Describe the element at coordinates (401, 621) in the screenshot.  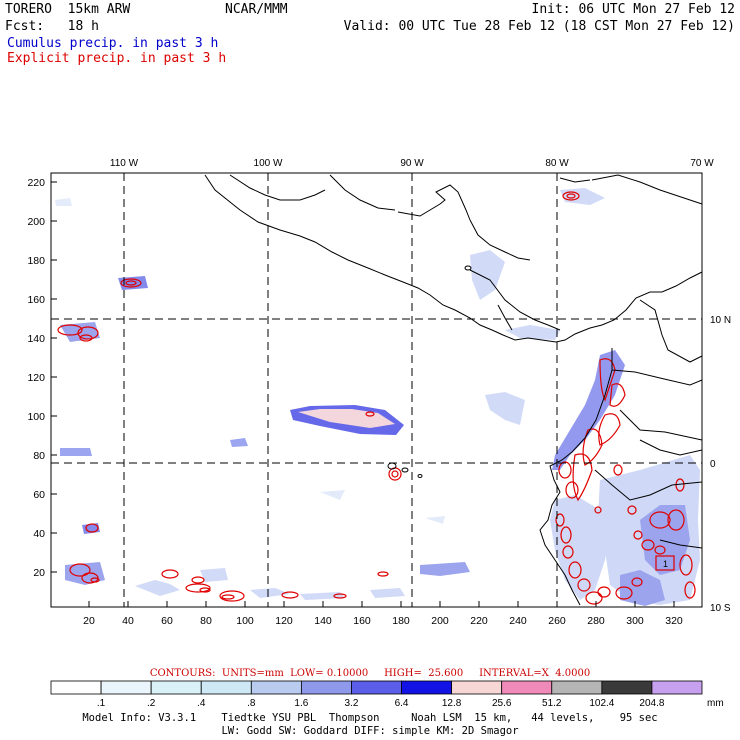
I see `x-tick: 180` at that location.